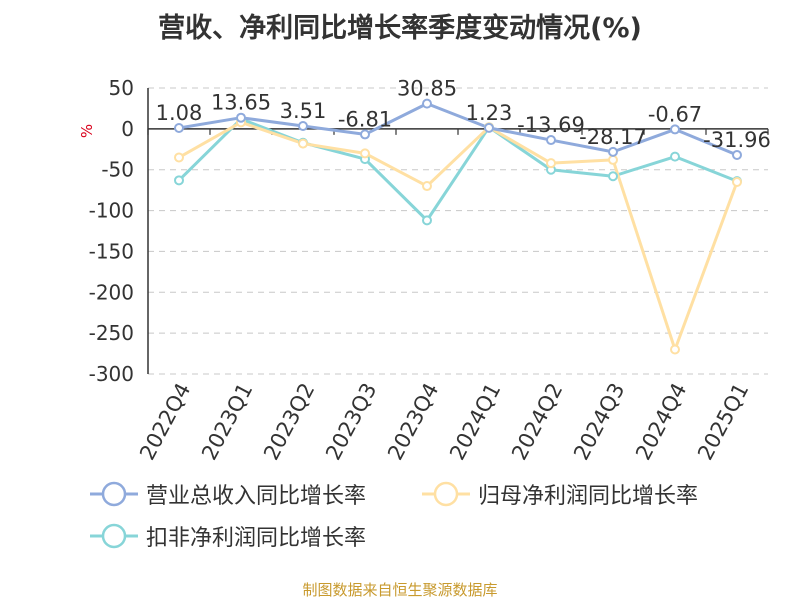 The height and width of the screenshot is (600, 800). Describe the element at coordinates (87, 131) in the screenshot. I see `y-axis-label: %` at that location.